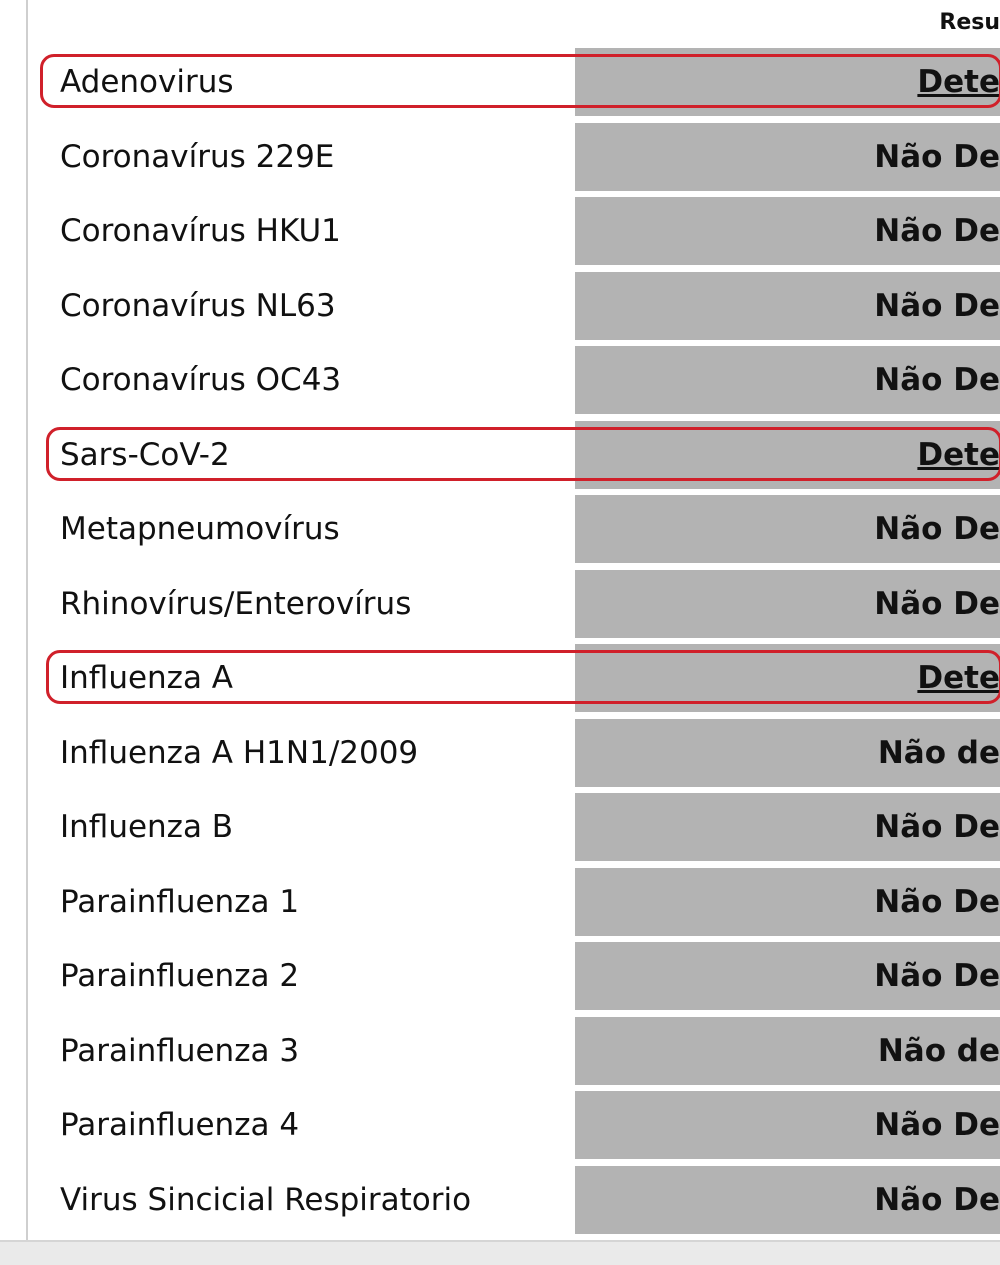  Describe the element at coordinates (514, 454) in the screenshot. I see `table-row: Sars-CoV-2 Dete` at that location.